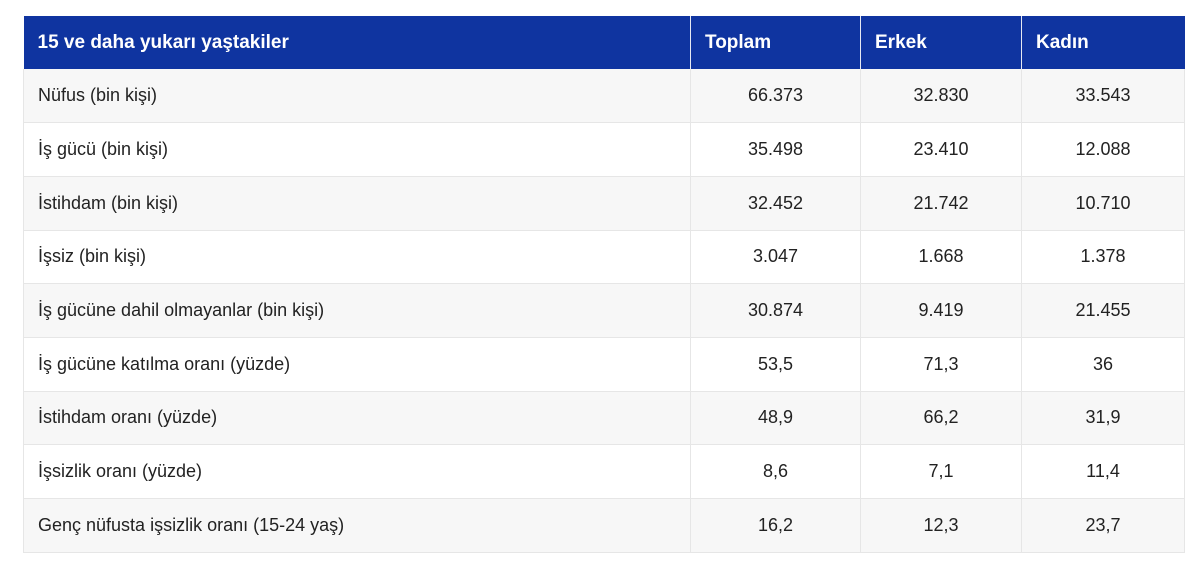 The height and width of the screenshot is (567, 1200). Describe the element at coordinates (1103, 203) in the screenshot. I see `cell-female: 10.710` at that location.